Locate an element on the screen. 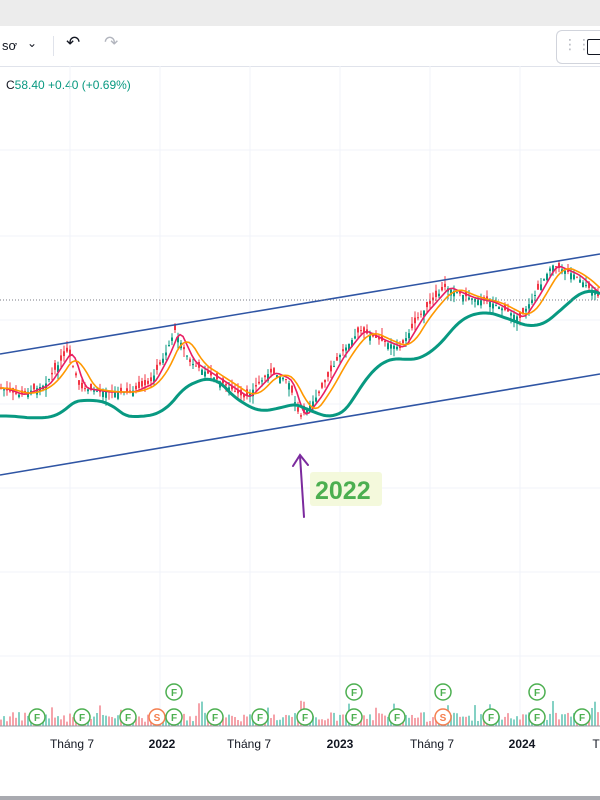  interval-label: sơ is located at coordinates (10, 45).